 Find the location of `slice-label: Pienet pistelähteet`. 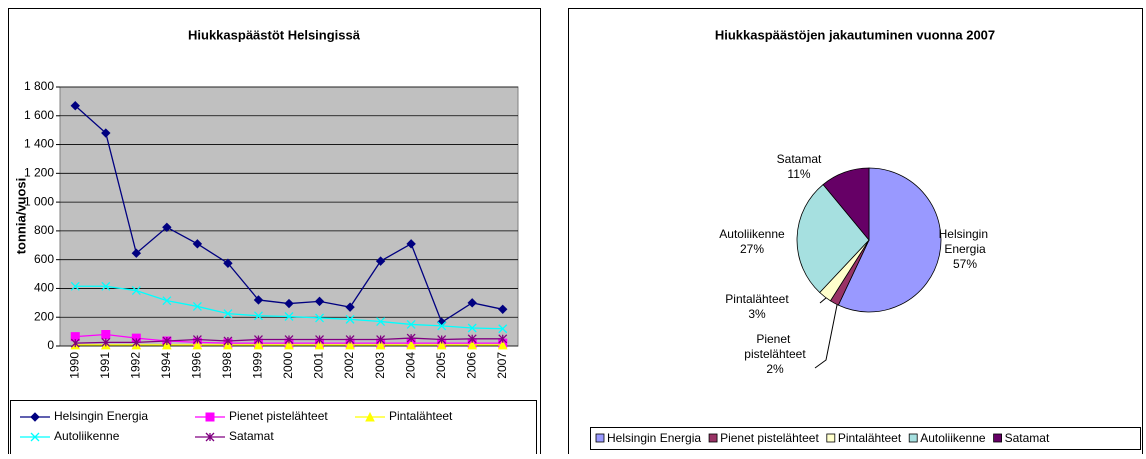

slice-label: Pienet pistelähteet is located at coordinates (775, 346).